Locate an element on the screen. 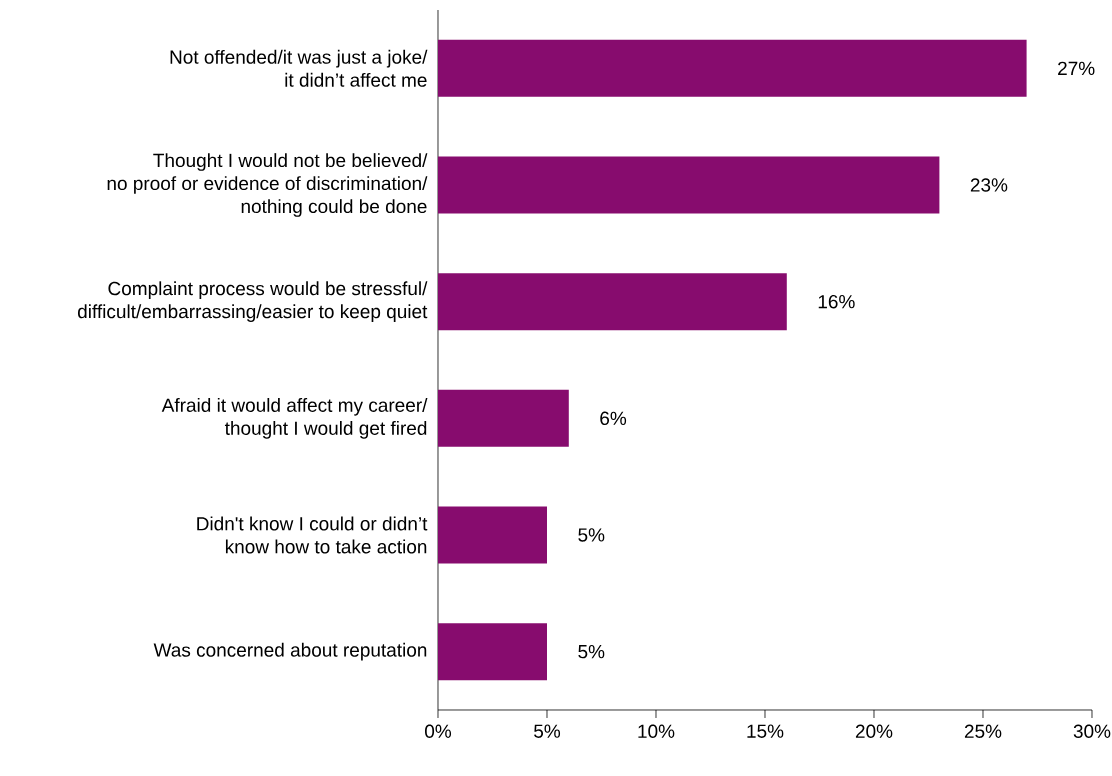 Image resolution: width=1112 pixels, height=776 pixels. x-tick-label: 30% is located at coordinates (1092, 731).